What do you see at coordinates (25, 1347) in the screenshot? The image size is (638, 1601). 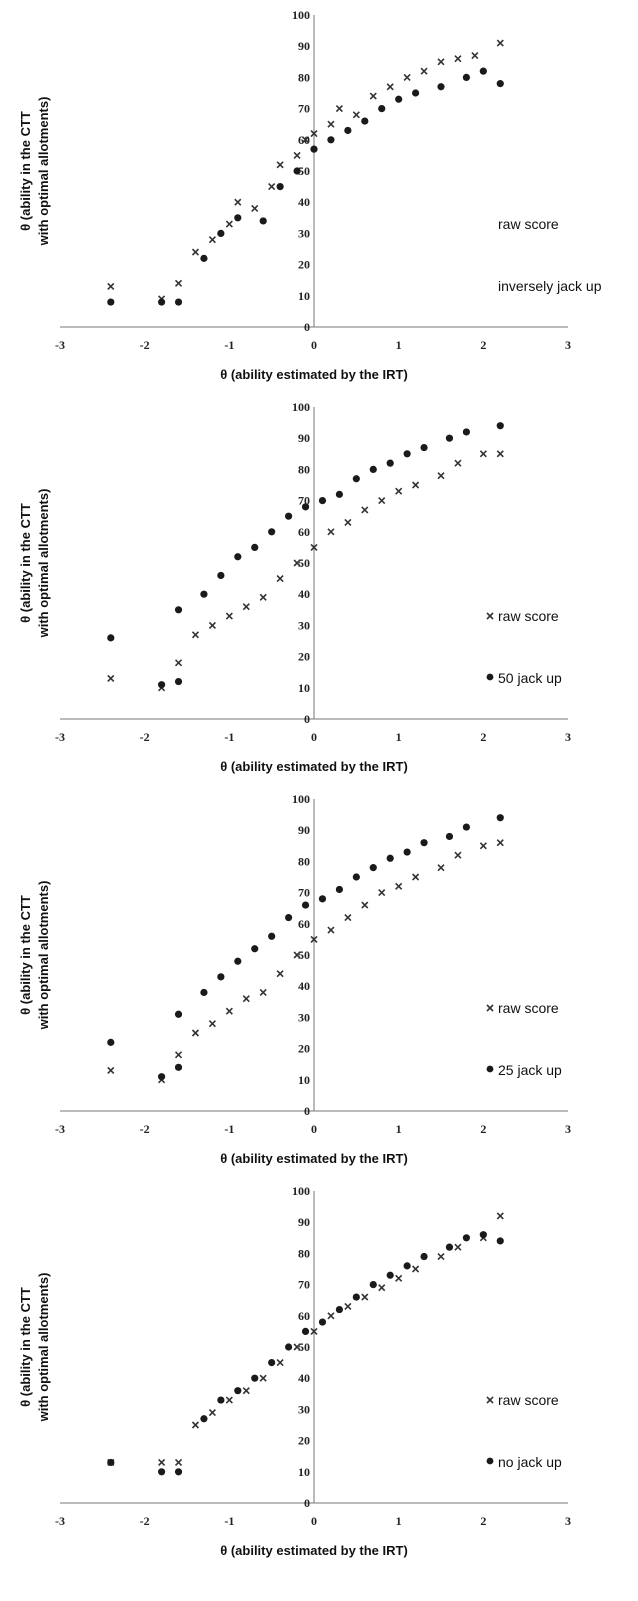 I see `y-axis-label-line1: θ (ability in the CTT` at bounding box center [25, 1347].